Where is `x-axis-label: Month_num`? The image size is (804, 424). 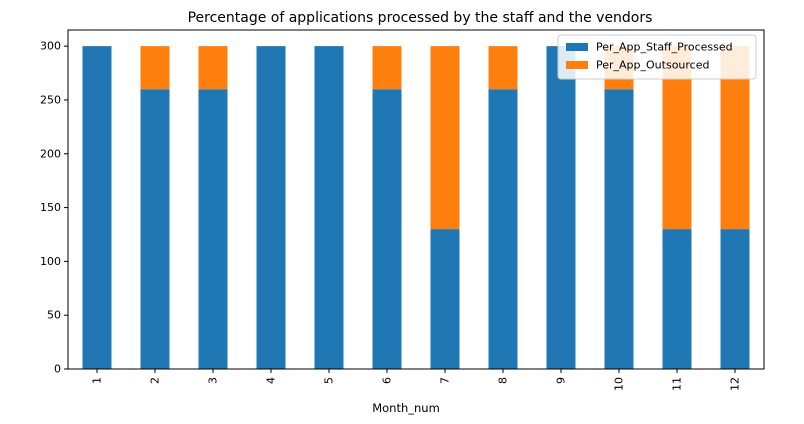
x-axis-label: Month_num is located at coordinates (406, 408).